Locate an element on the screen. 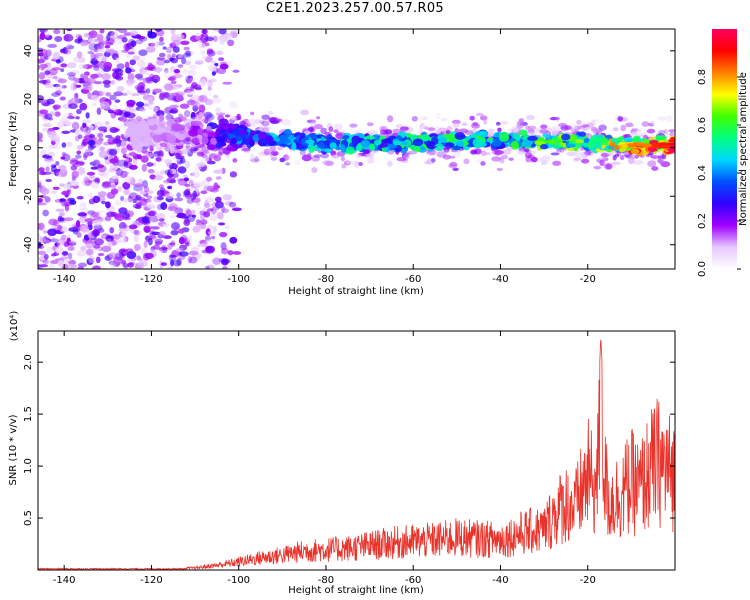 The height and width of the screenshot is (600, 750). y-tick-label: 2.0 is located at coordinates (28, 362).